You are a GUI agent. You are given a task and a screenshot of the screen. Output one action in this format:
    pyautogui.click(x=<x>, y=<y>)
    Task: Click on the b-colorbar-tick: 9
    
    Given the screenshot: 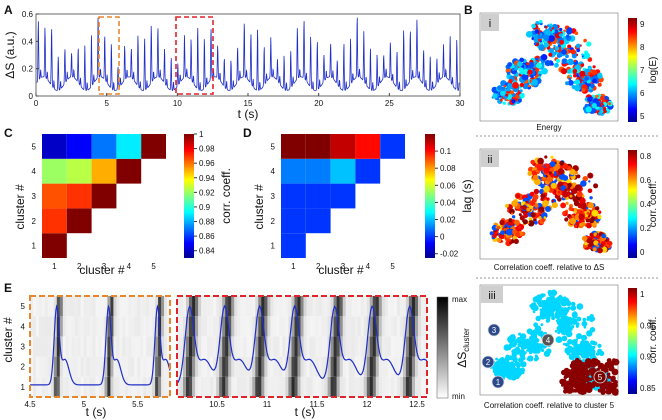 What is the action you would take?
    pyautogui.click(x=642, y=24)
    